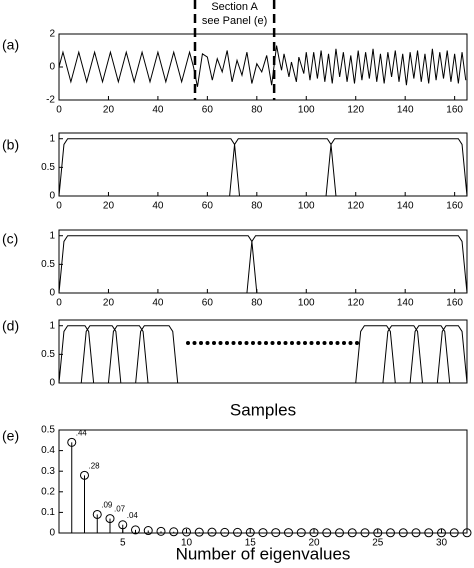 The image size is (474, 568). What do you see at coordinates (378, 543) in the screenshot?
I see `x-tick-label: 25` at bounding box center [378, 543].